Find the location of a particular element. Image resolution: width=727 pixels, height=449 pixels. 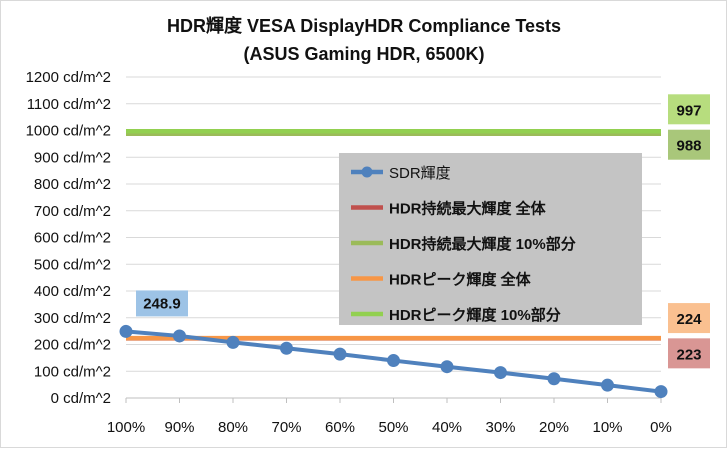

y-tick-label: 400 cd/m^2 is located at coordinates (72, 291).